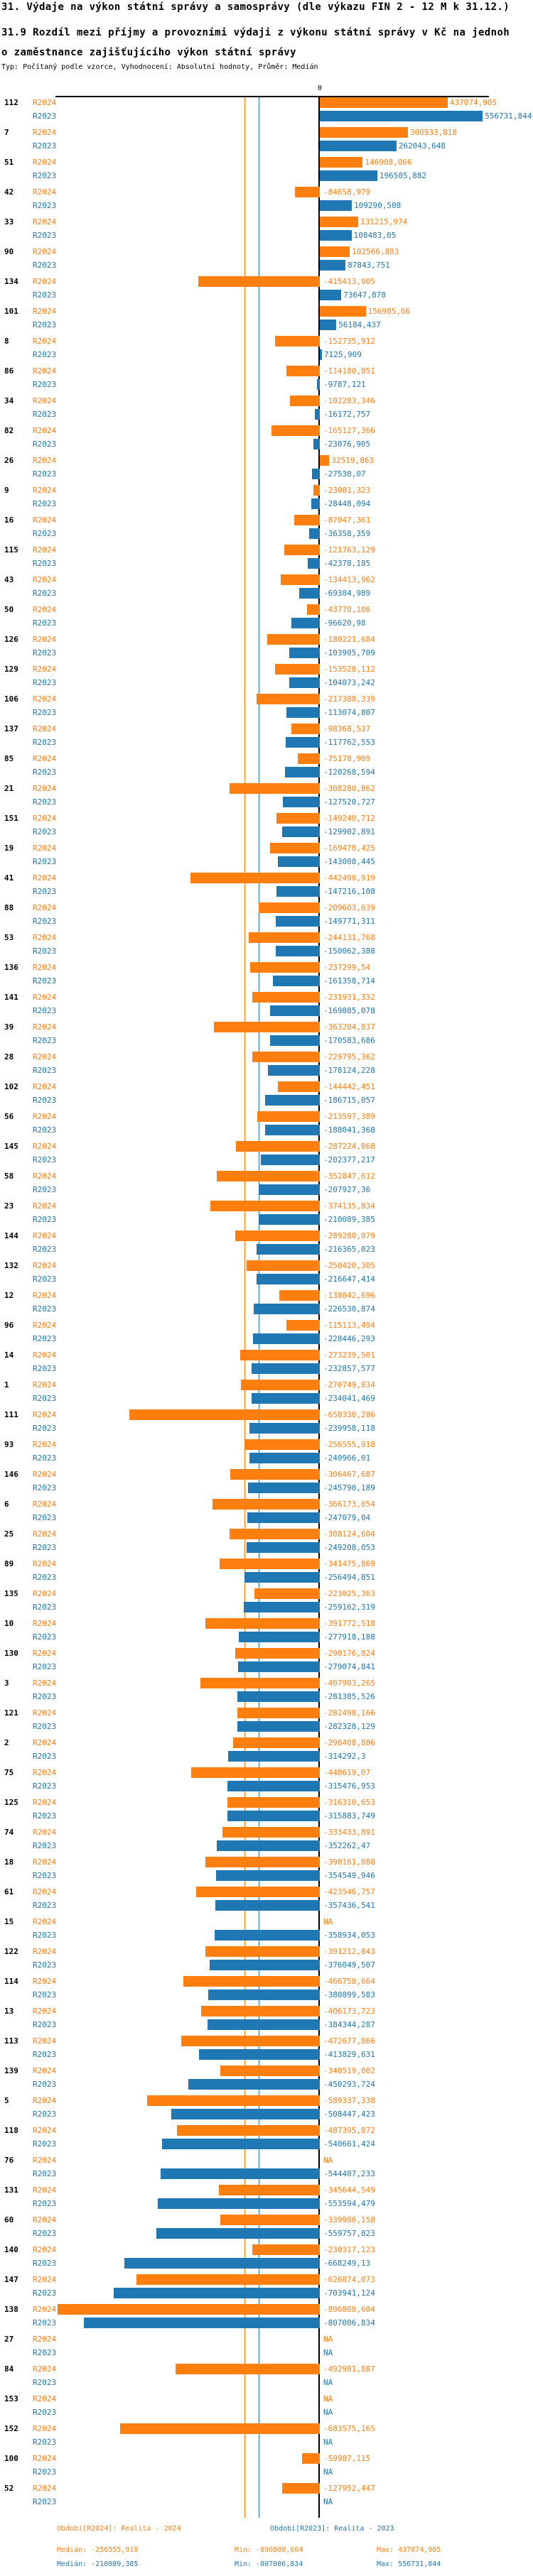  What do you see at coordinates (11, 550) in the screenshot?
I see `row-id-label: 115` at bounding box center [11, 550].